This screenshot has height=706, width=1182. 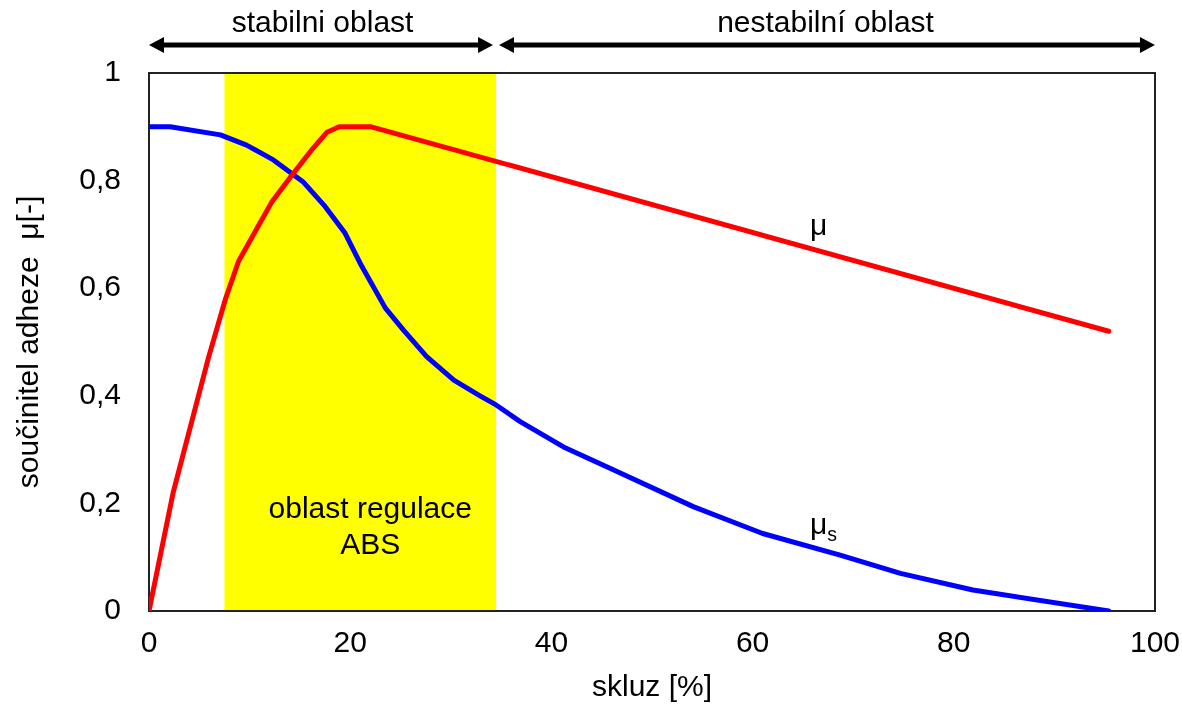 What do you see at coordinates (28, 342) in the screenshot?
I see `y-axis-title: součinitel adheze μ[-]` at bounding box center [28, 342].